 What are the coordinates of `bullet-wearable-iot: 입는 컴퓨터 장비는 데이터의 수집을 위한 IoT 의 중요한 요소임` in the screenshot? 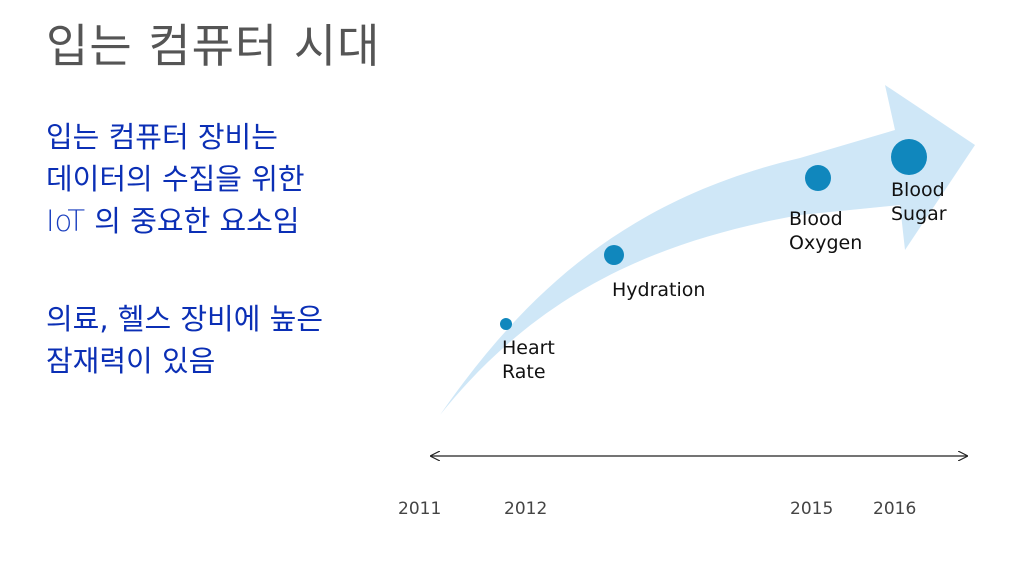 It's located at (175, 179).